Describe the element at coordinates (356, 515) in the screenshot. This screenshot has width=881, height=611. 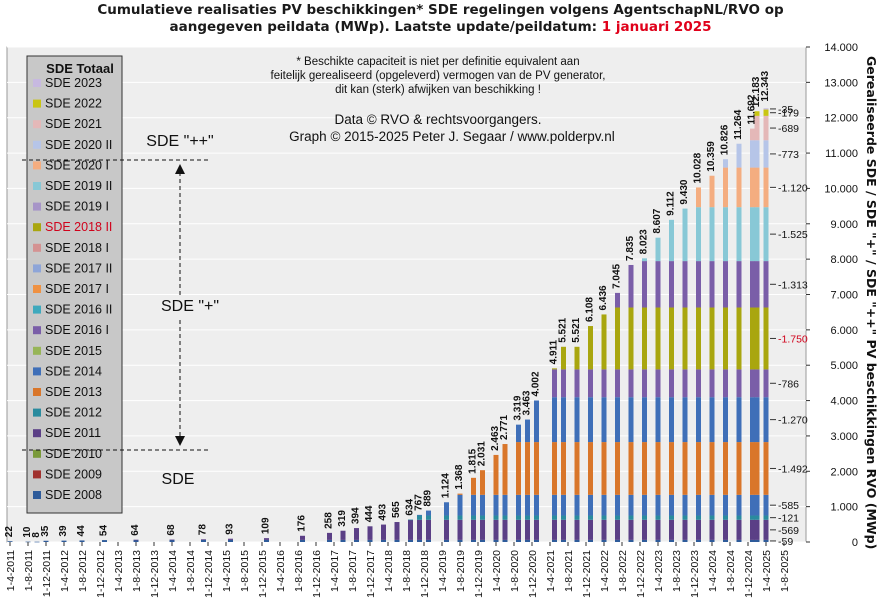
I see `total-label: 394` at that location.